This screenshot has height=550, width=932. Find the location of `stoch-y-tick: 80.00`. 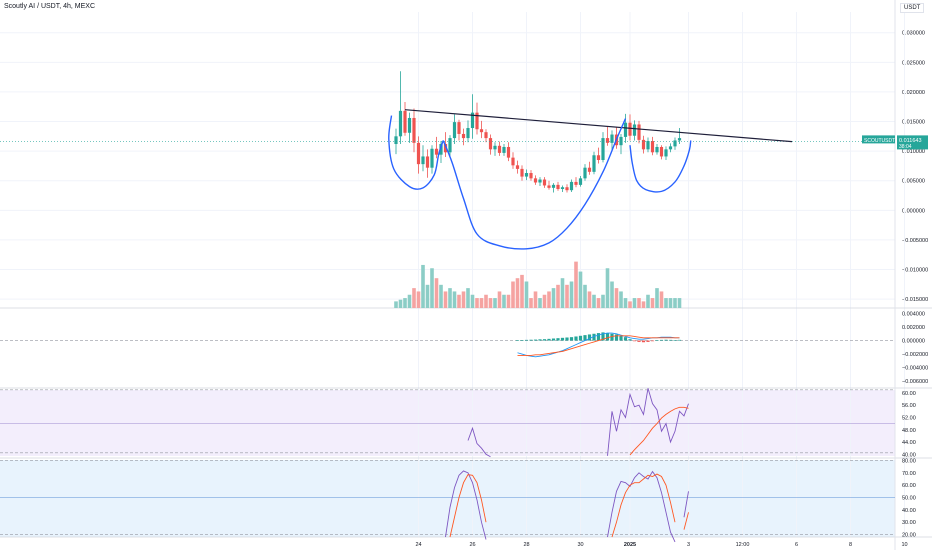

stoch-y-tick: 80.00 is located at coordinates (909, 461).